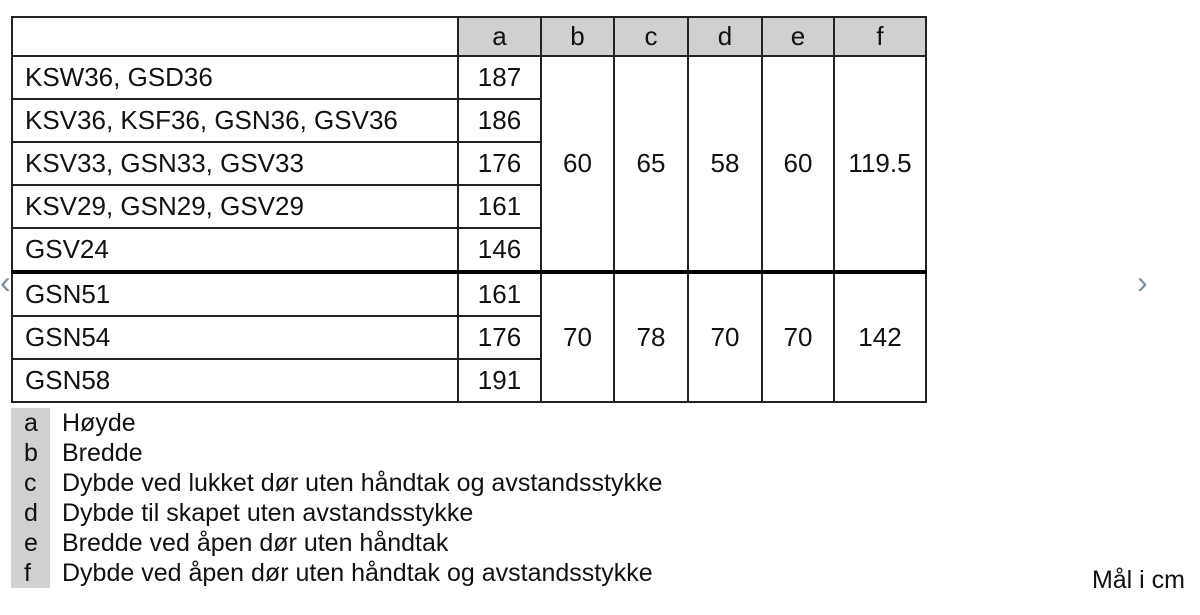 The image size is (1200, 615). I want to click on model-name: GSN54, so click(235, 337).